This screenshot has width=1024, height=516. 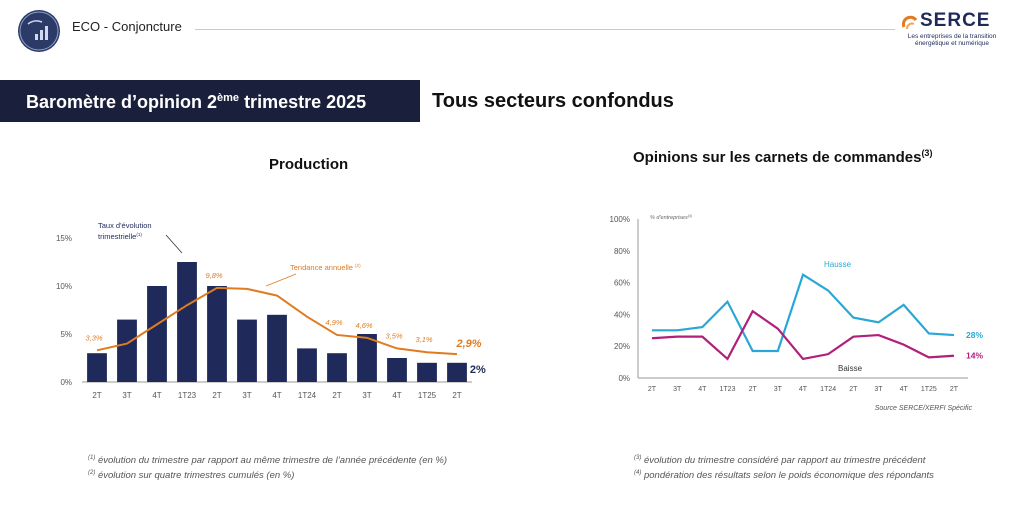 I want to click on trend-line, so click(x=277, y=321).